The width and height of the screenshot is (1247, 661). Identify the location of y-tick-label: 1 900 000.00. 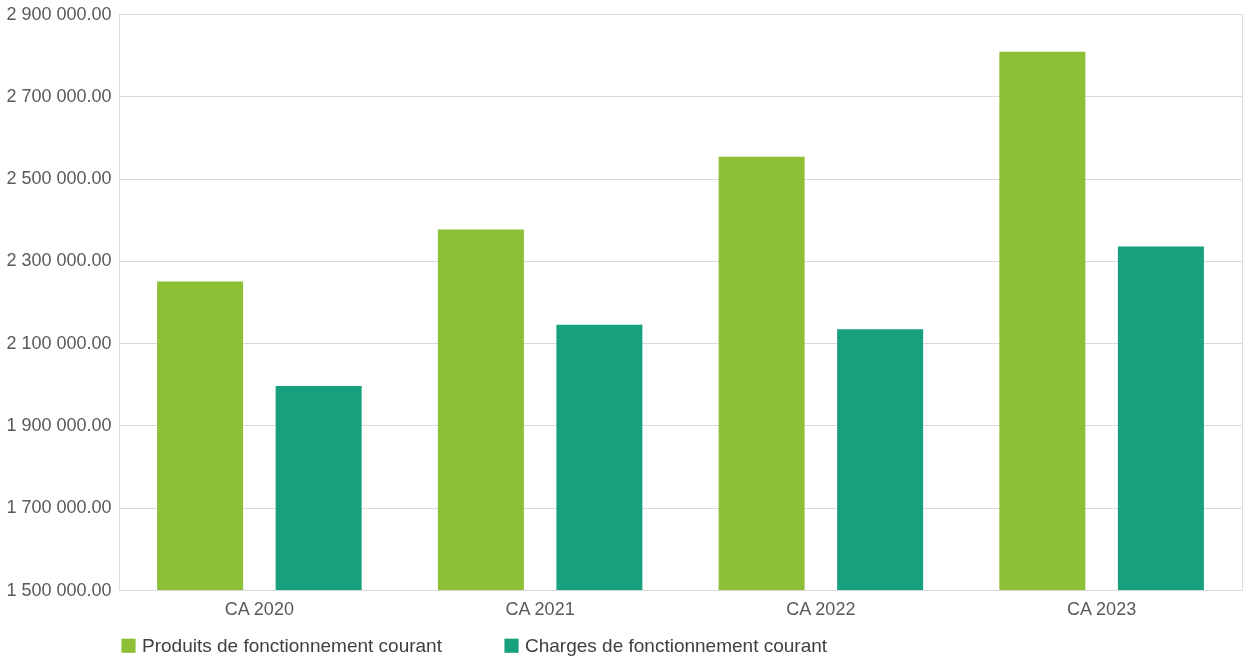
(59, 424).